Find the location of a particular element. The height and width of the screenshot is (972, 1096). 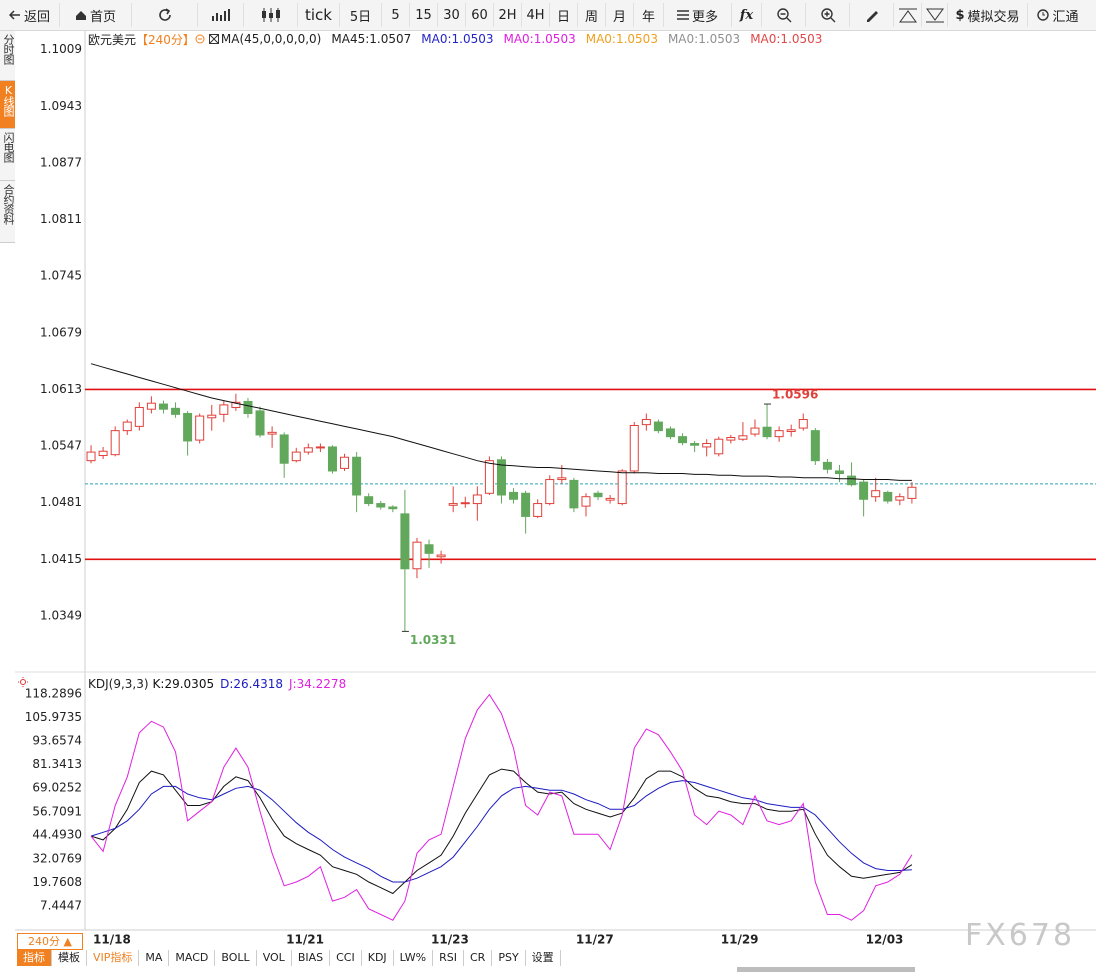

legend-entry: K:29.0305 is located at coordinates (183, 684).